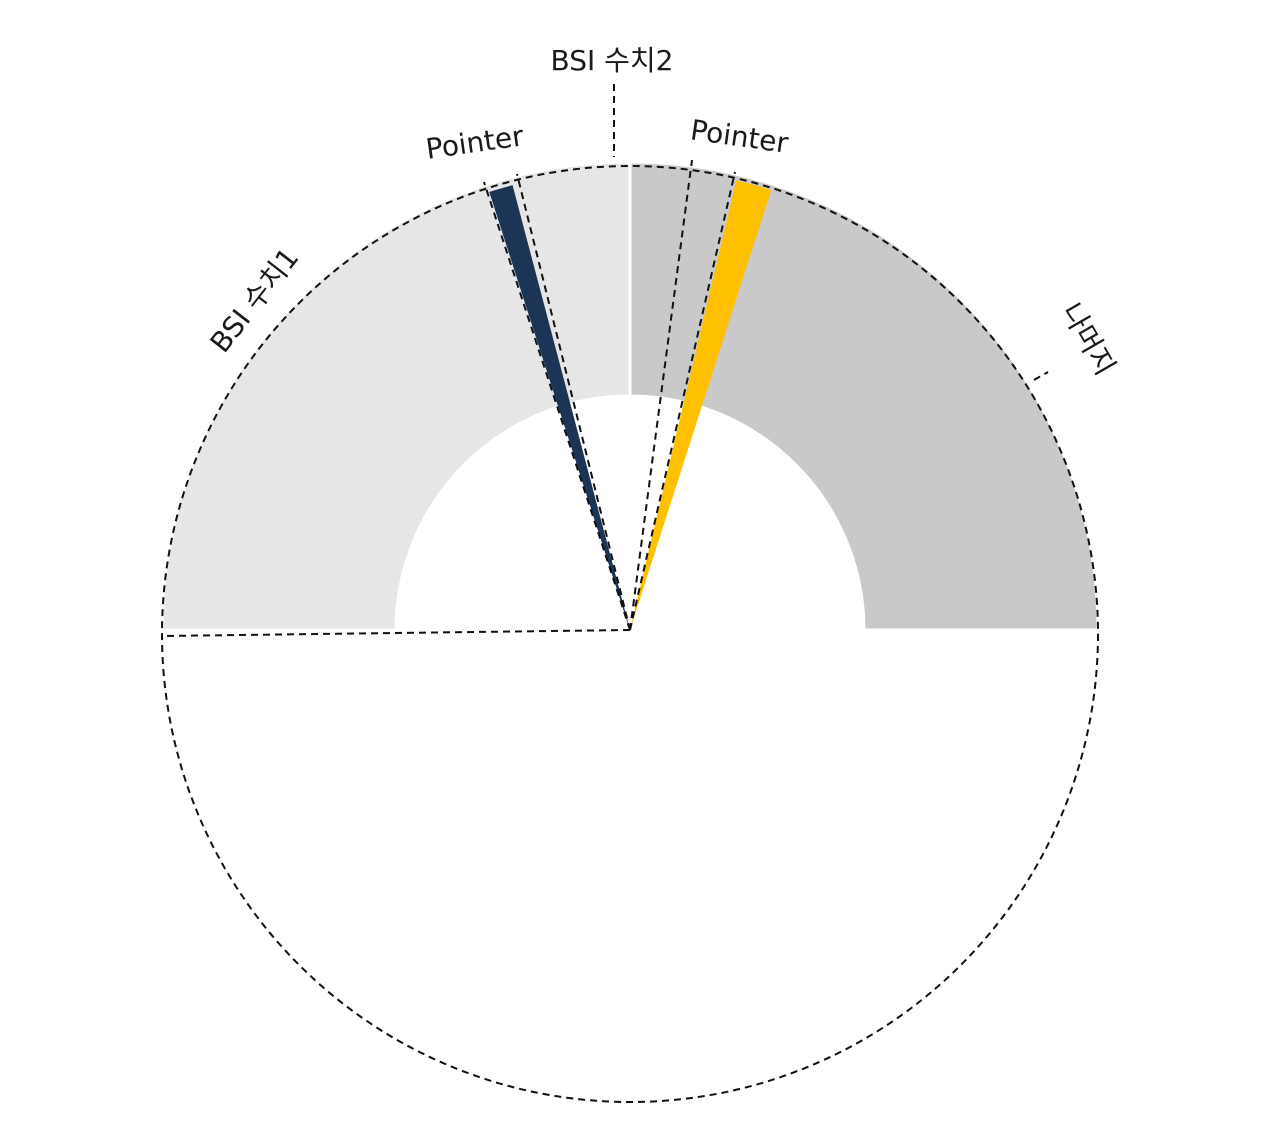 The height and width of the screenshot is (1121, 1280). What do you see at coordinates (1041, 376) in the screenshot?
I see `leader-rest` at bounding box center [1041, 376].